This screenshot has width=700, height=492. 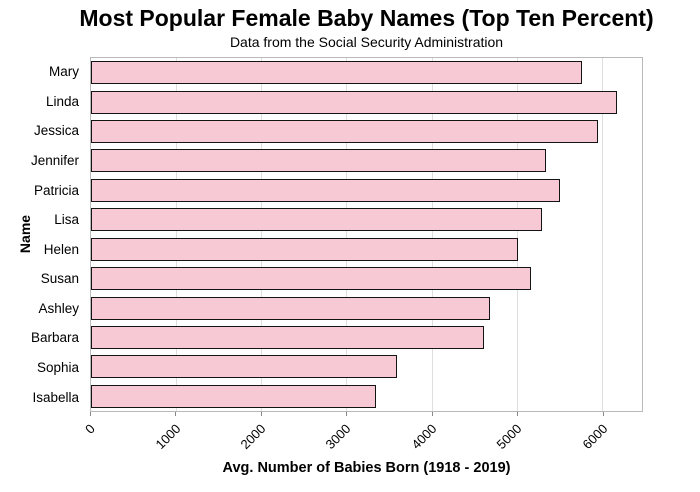 What do you see at coordinates (595, 437) in the screenshot?
I see `xtick-label-text: 6000` at bounding box center [595, 437].